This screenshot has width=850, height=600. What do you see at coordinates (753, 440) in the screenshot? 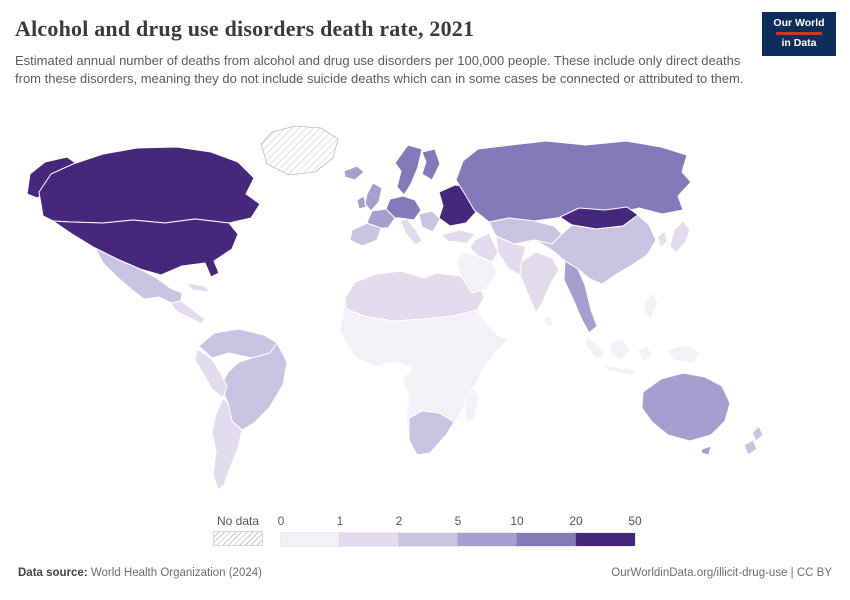
I see `map-region-new-zealand` at bounding box center [753, 440].